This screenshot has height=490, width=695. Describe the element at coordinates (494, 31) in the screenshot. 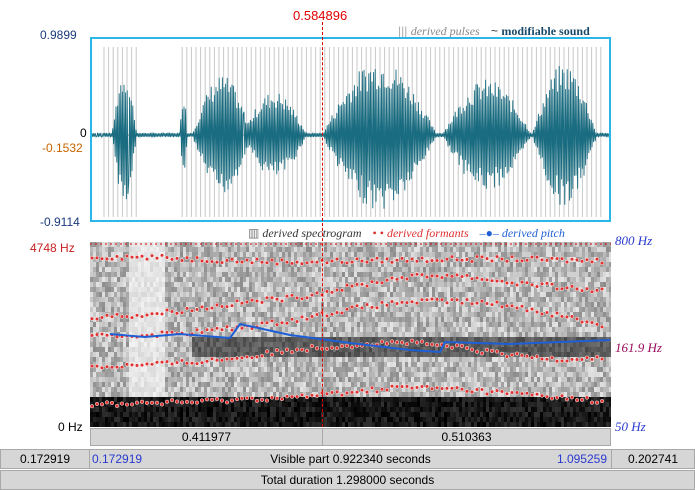

I see `waveform-legend: ||| derived pulses ~ modifiable sound` at that location.